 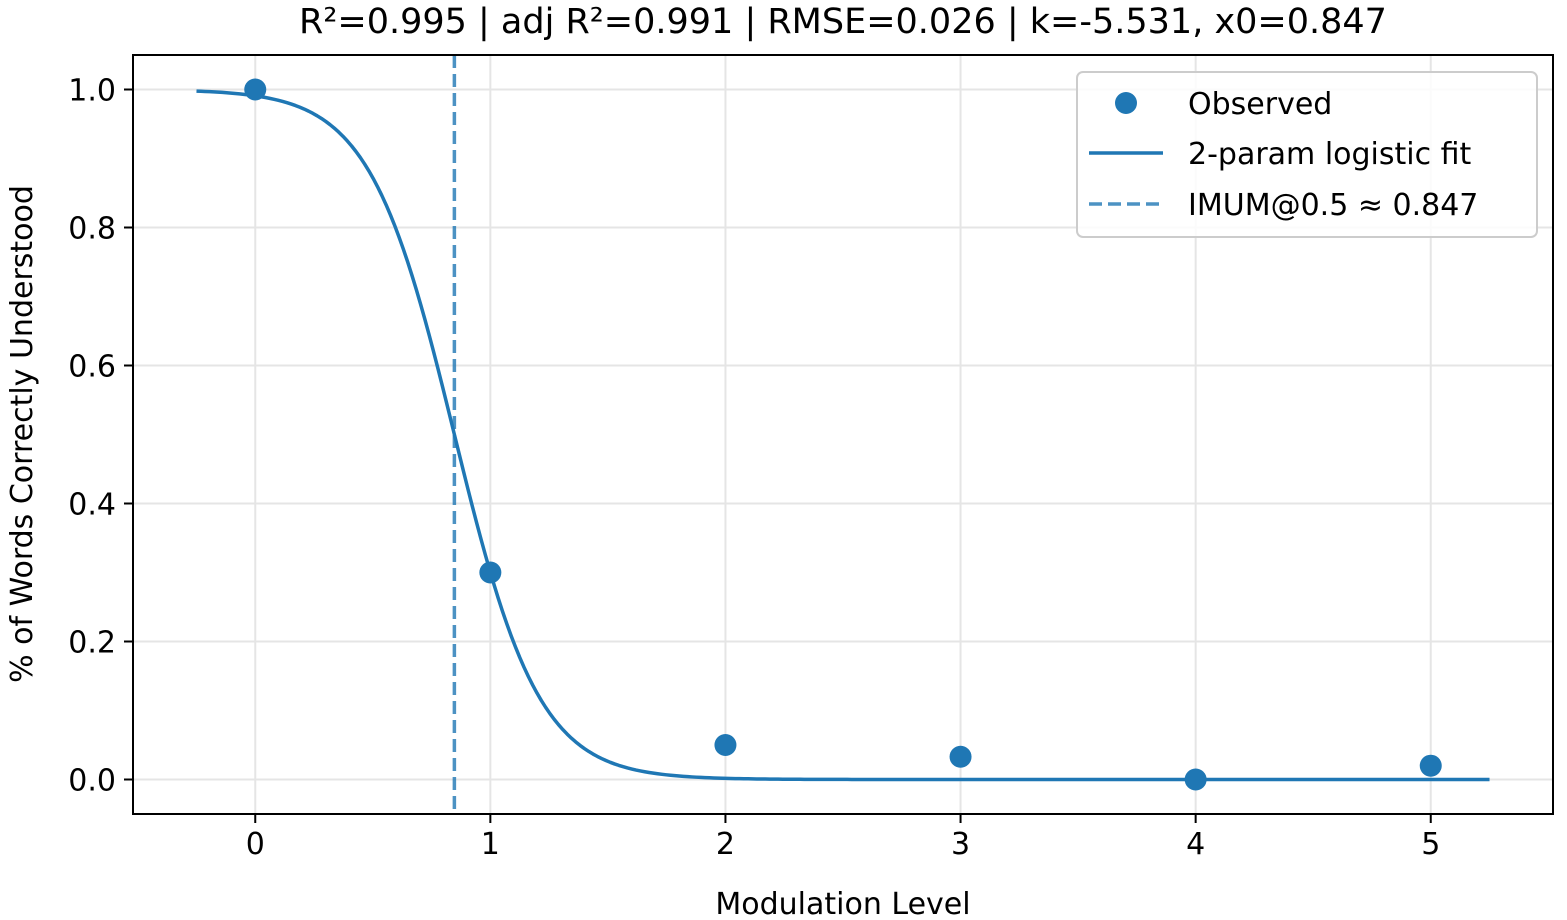 What do you see at coordinates (22, 434) in the screenshot?
I see `y-axis-label: % of Words Correctly Understood` at bounding box center [22, 434].